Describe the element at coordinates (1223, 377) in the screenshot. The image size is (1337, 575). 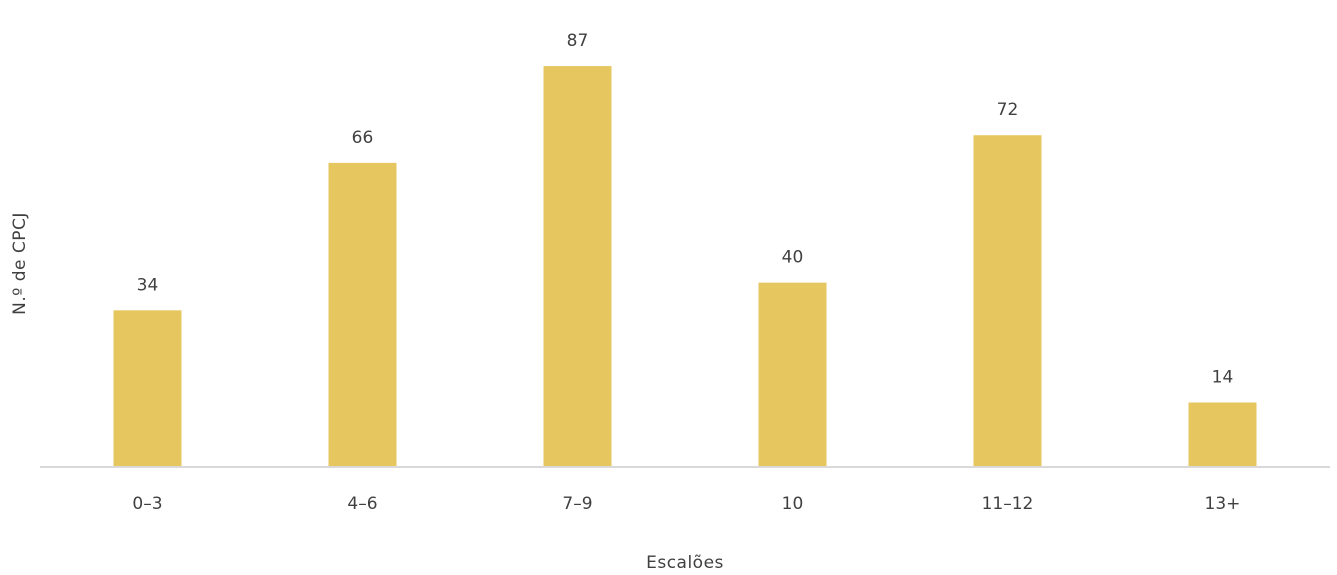
I see `data-label-13+: 14` at that location.